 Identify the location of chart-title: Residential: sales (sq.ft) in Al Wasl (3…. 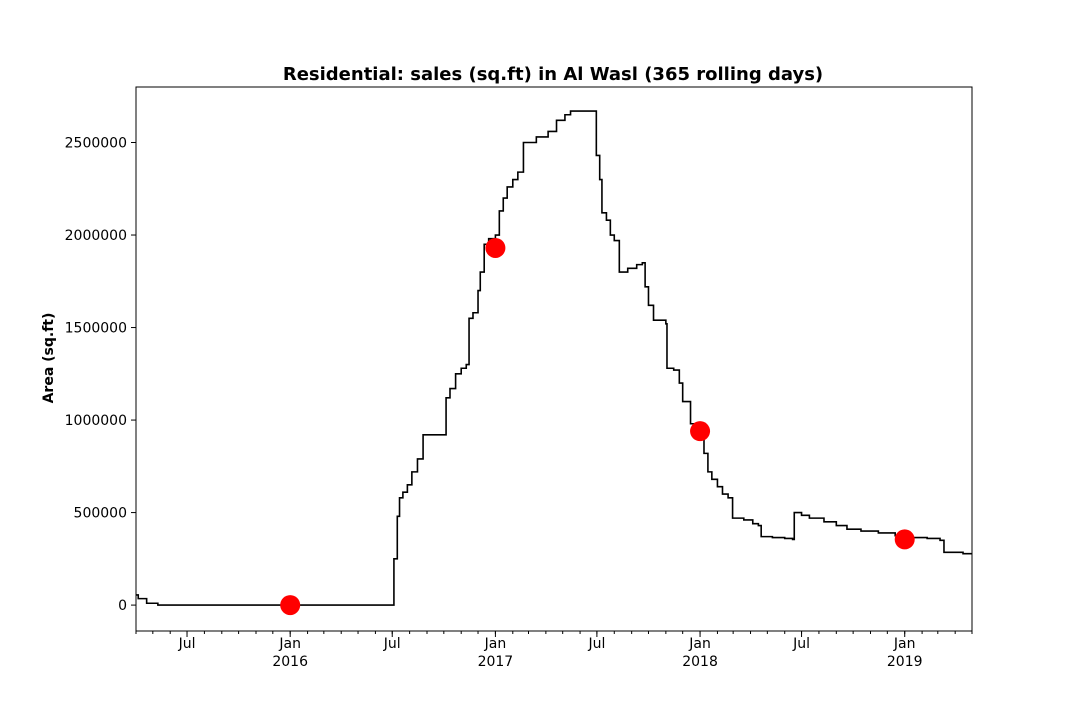
(553, 74).